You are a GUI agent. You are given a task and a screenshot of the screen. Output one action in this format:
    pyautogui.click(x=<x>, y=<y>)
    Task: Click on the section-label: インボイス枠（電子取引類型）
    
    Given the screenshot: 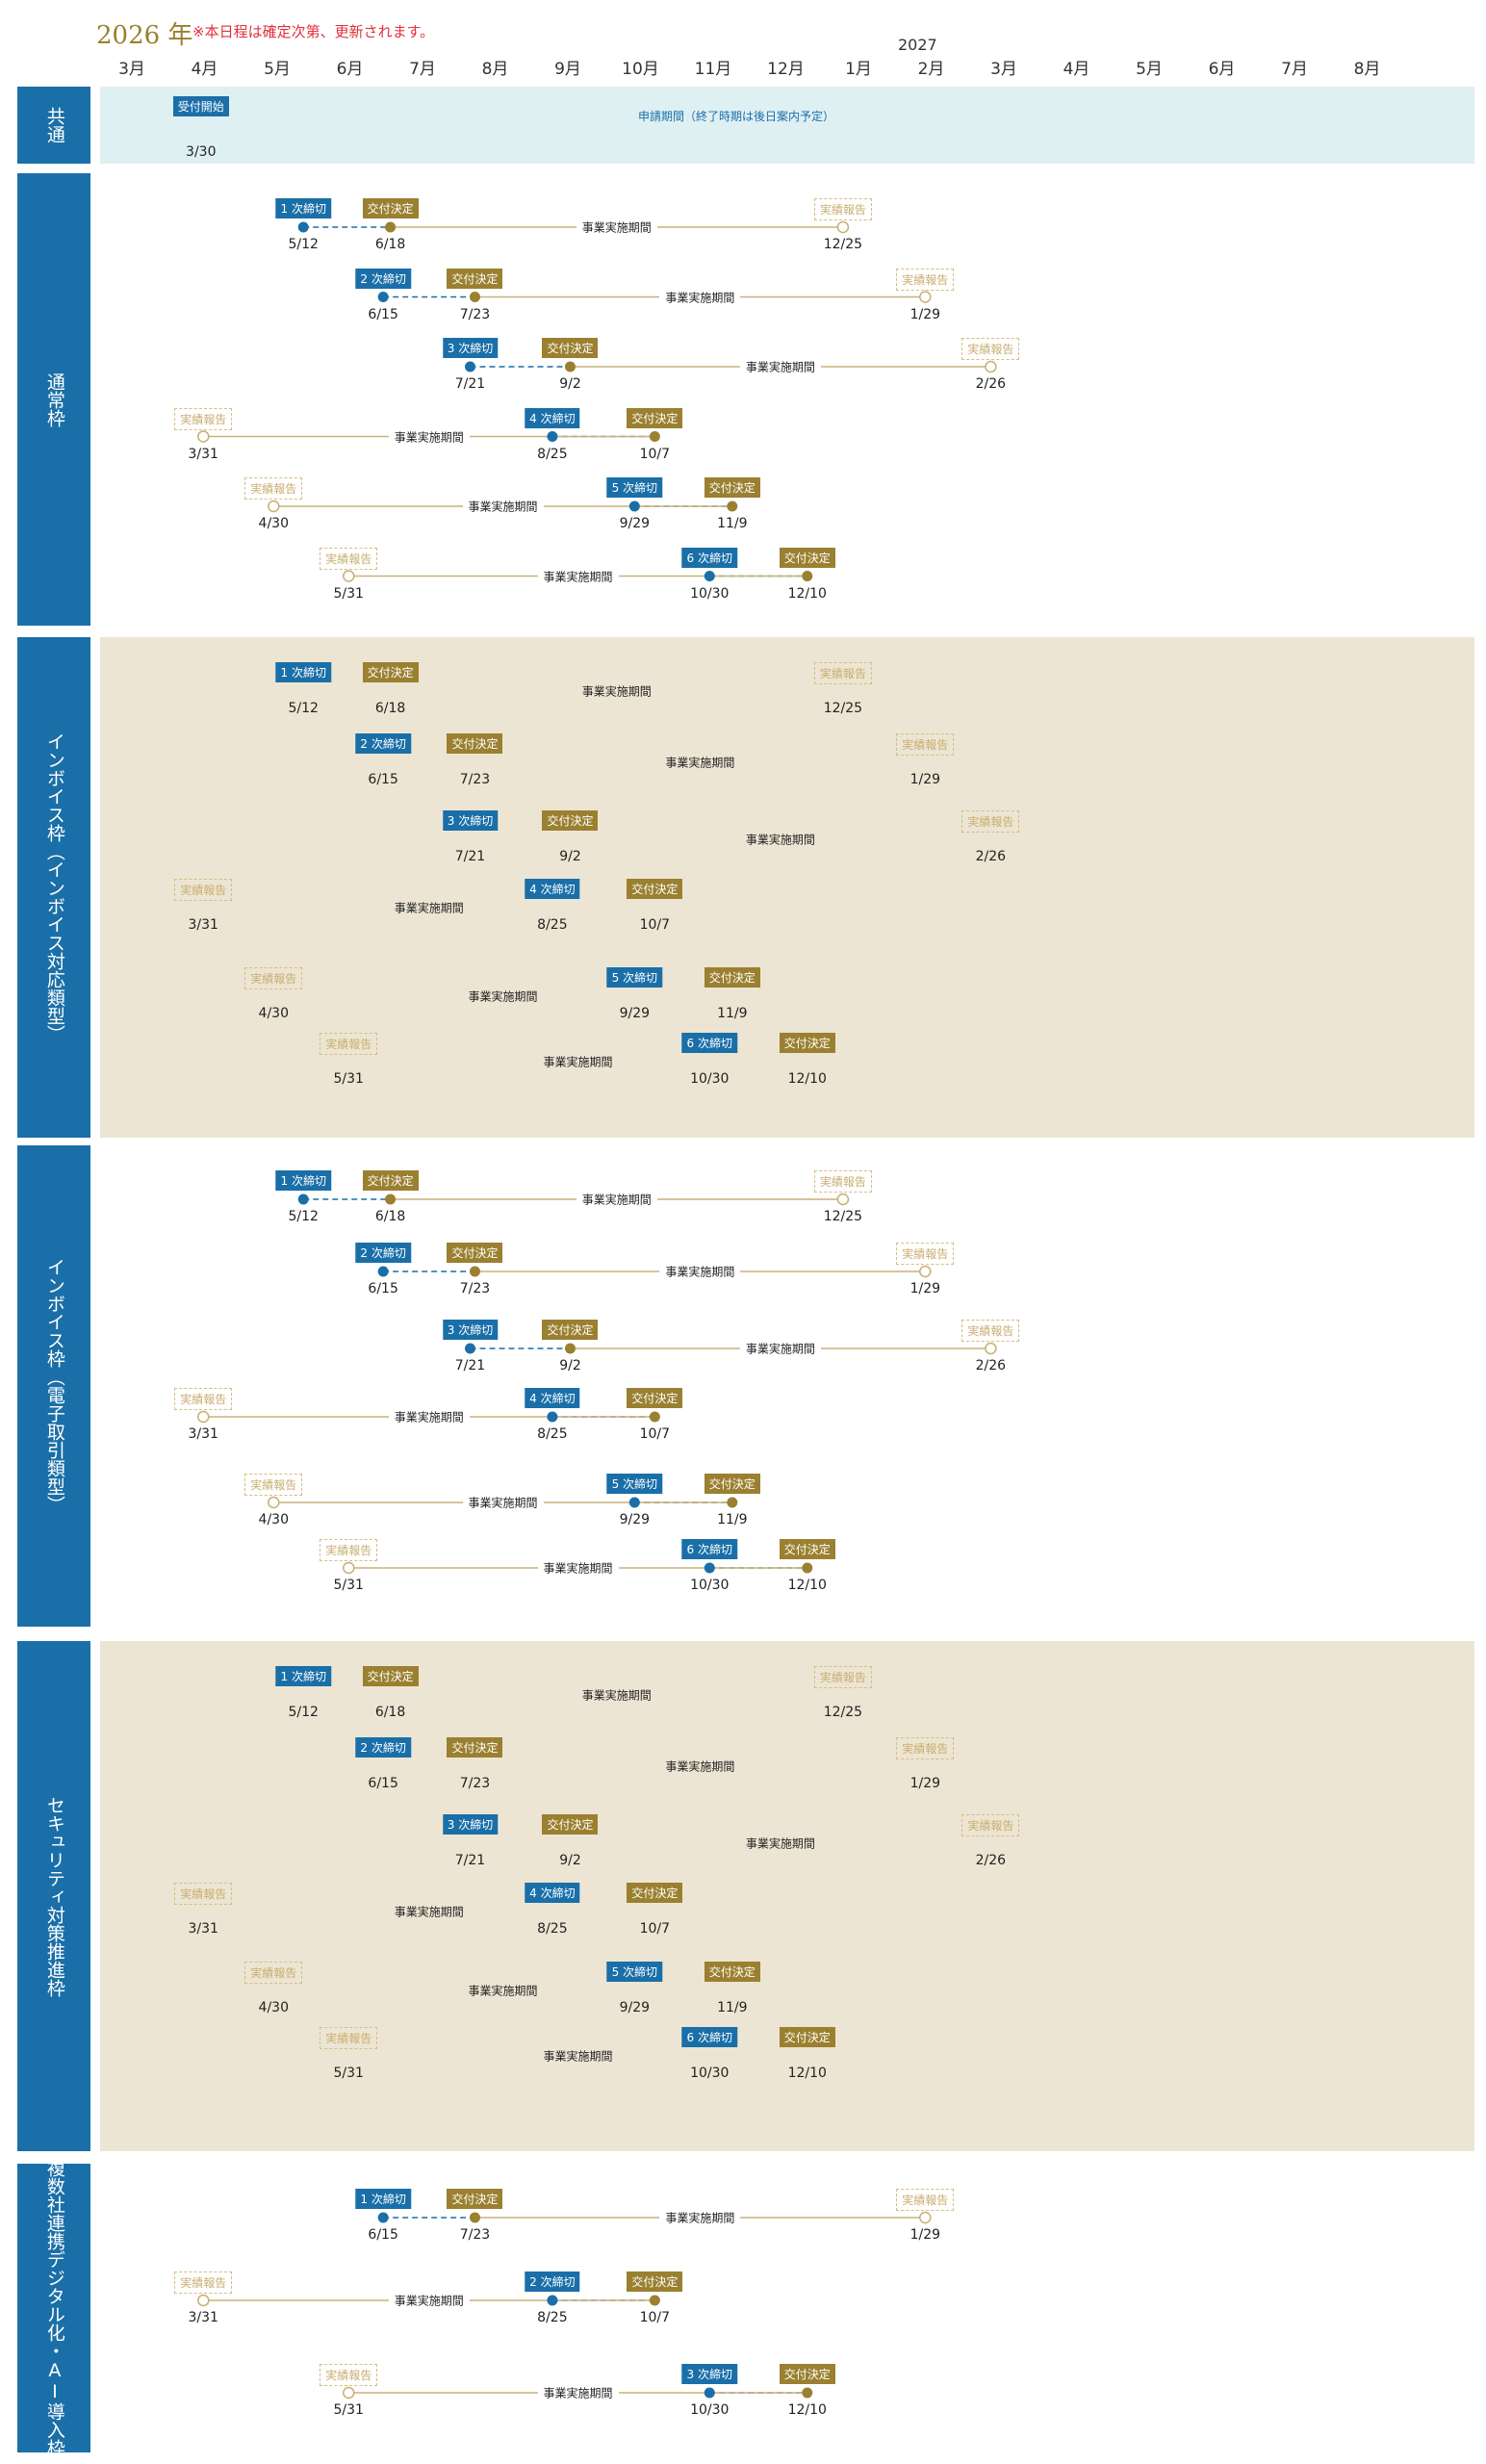 What is the action you would take?
    pyautogui.click(x=53, y=1386)
    